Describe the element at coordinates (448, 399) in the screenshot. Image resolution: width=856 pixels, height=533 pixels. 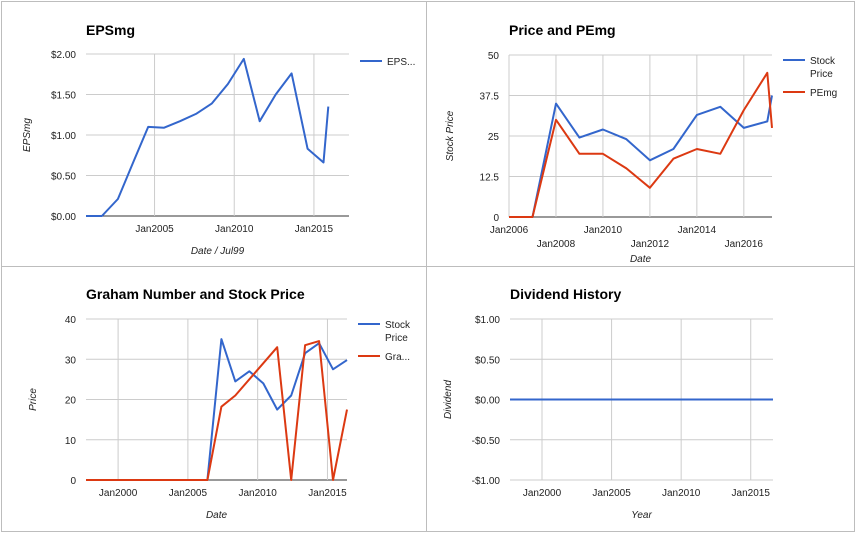
I see `y-axis-label: Dividend` at that location.